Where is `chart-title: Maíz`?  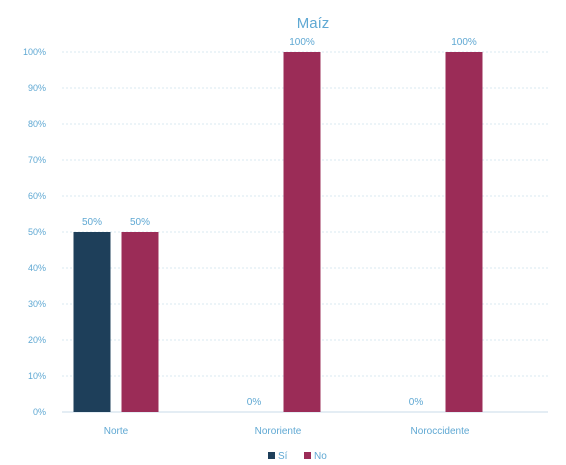 chart-title: Maíz is located at coordinates (313, 23).